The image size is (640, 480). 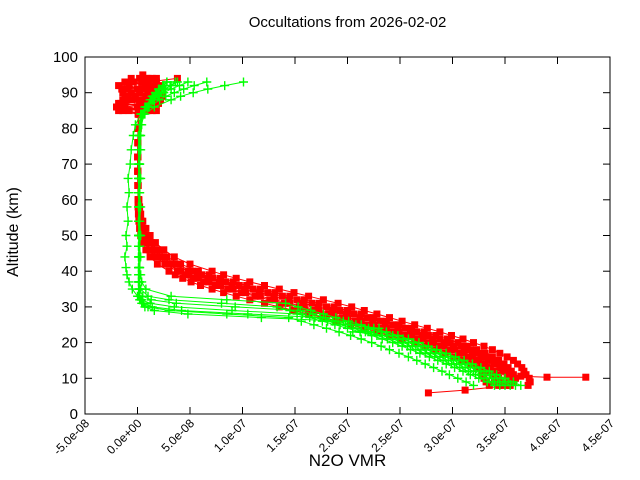 I want to click on y-tick-label: 30, so click(x=69, y=307).